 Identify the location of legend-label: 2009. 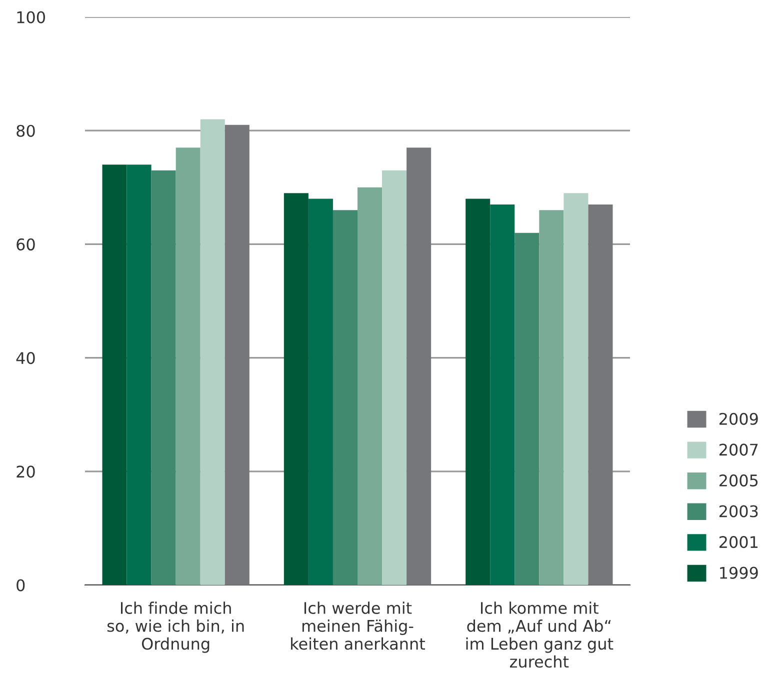
(738, 418).